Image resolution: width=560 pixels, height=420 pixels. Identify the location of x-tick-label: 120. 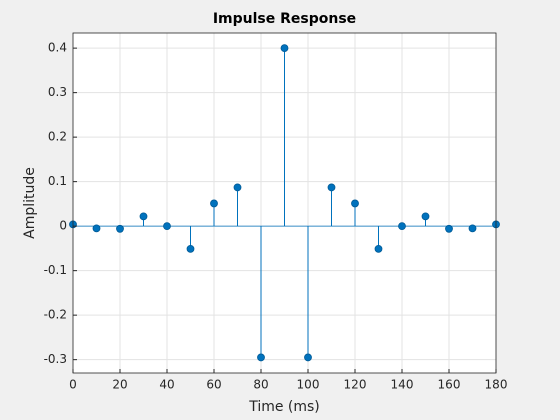
(355, 385).